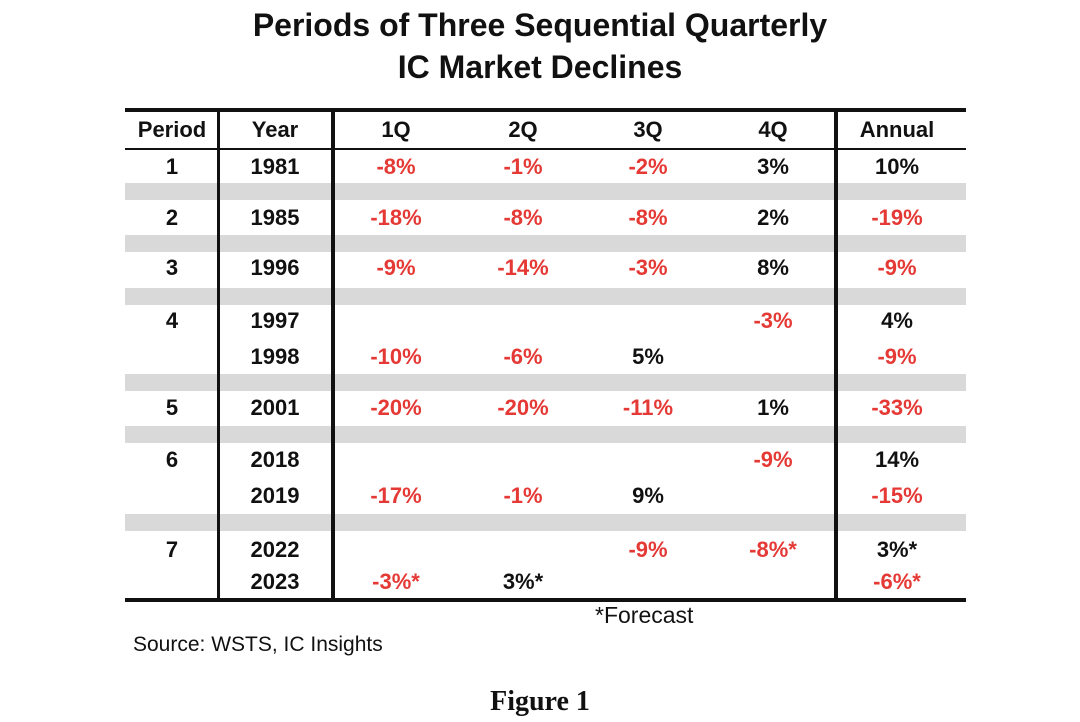 This screenshot has width=1080, height=722. I want to click on table-cell-period: 4, so click(172, 320).